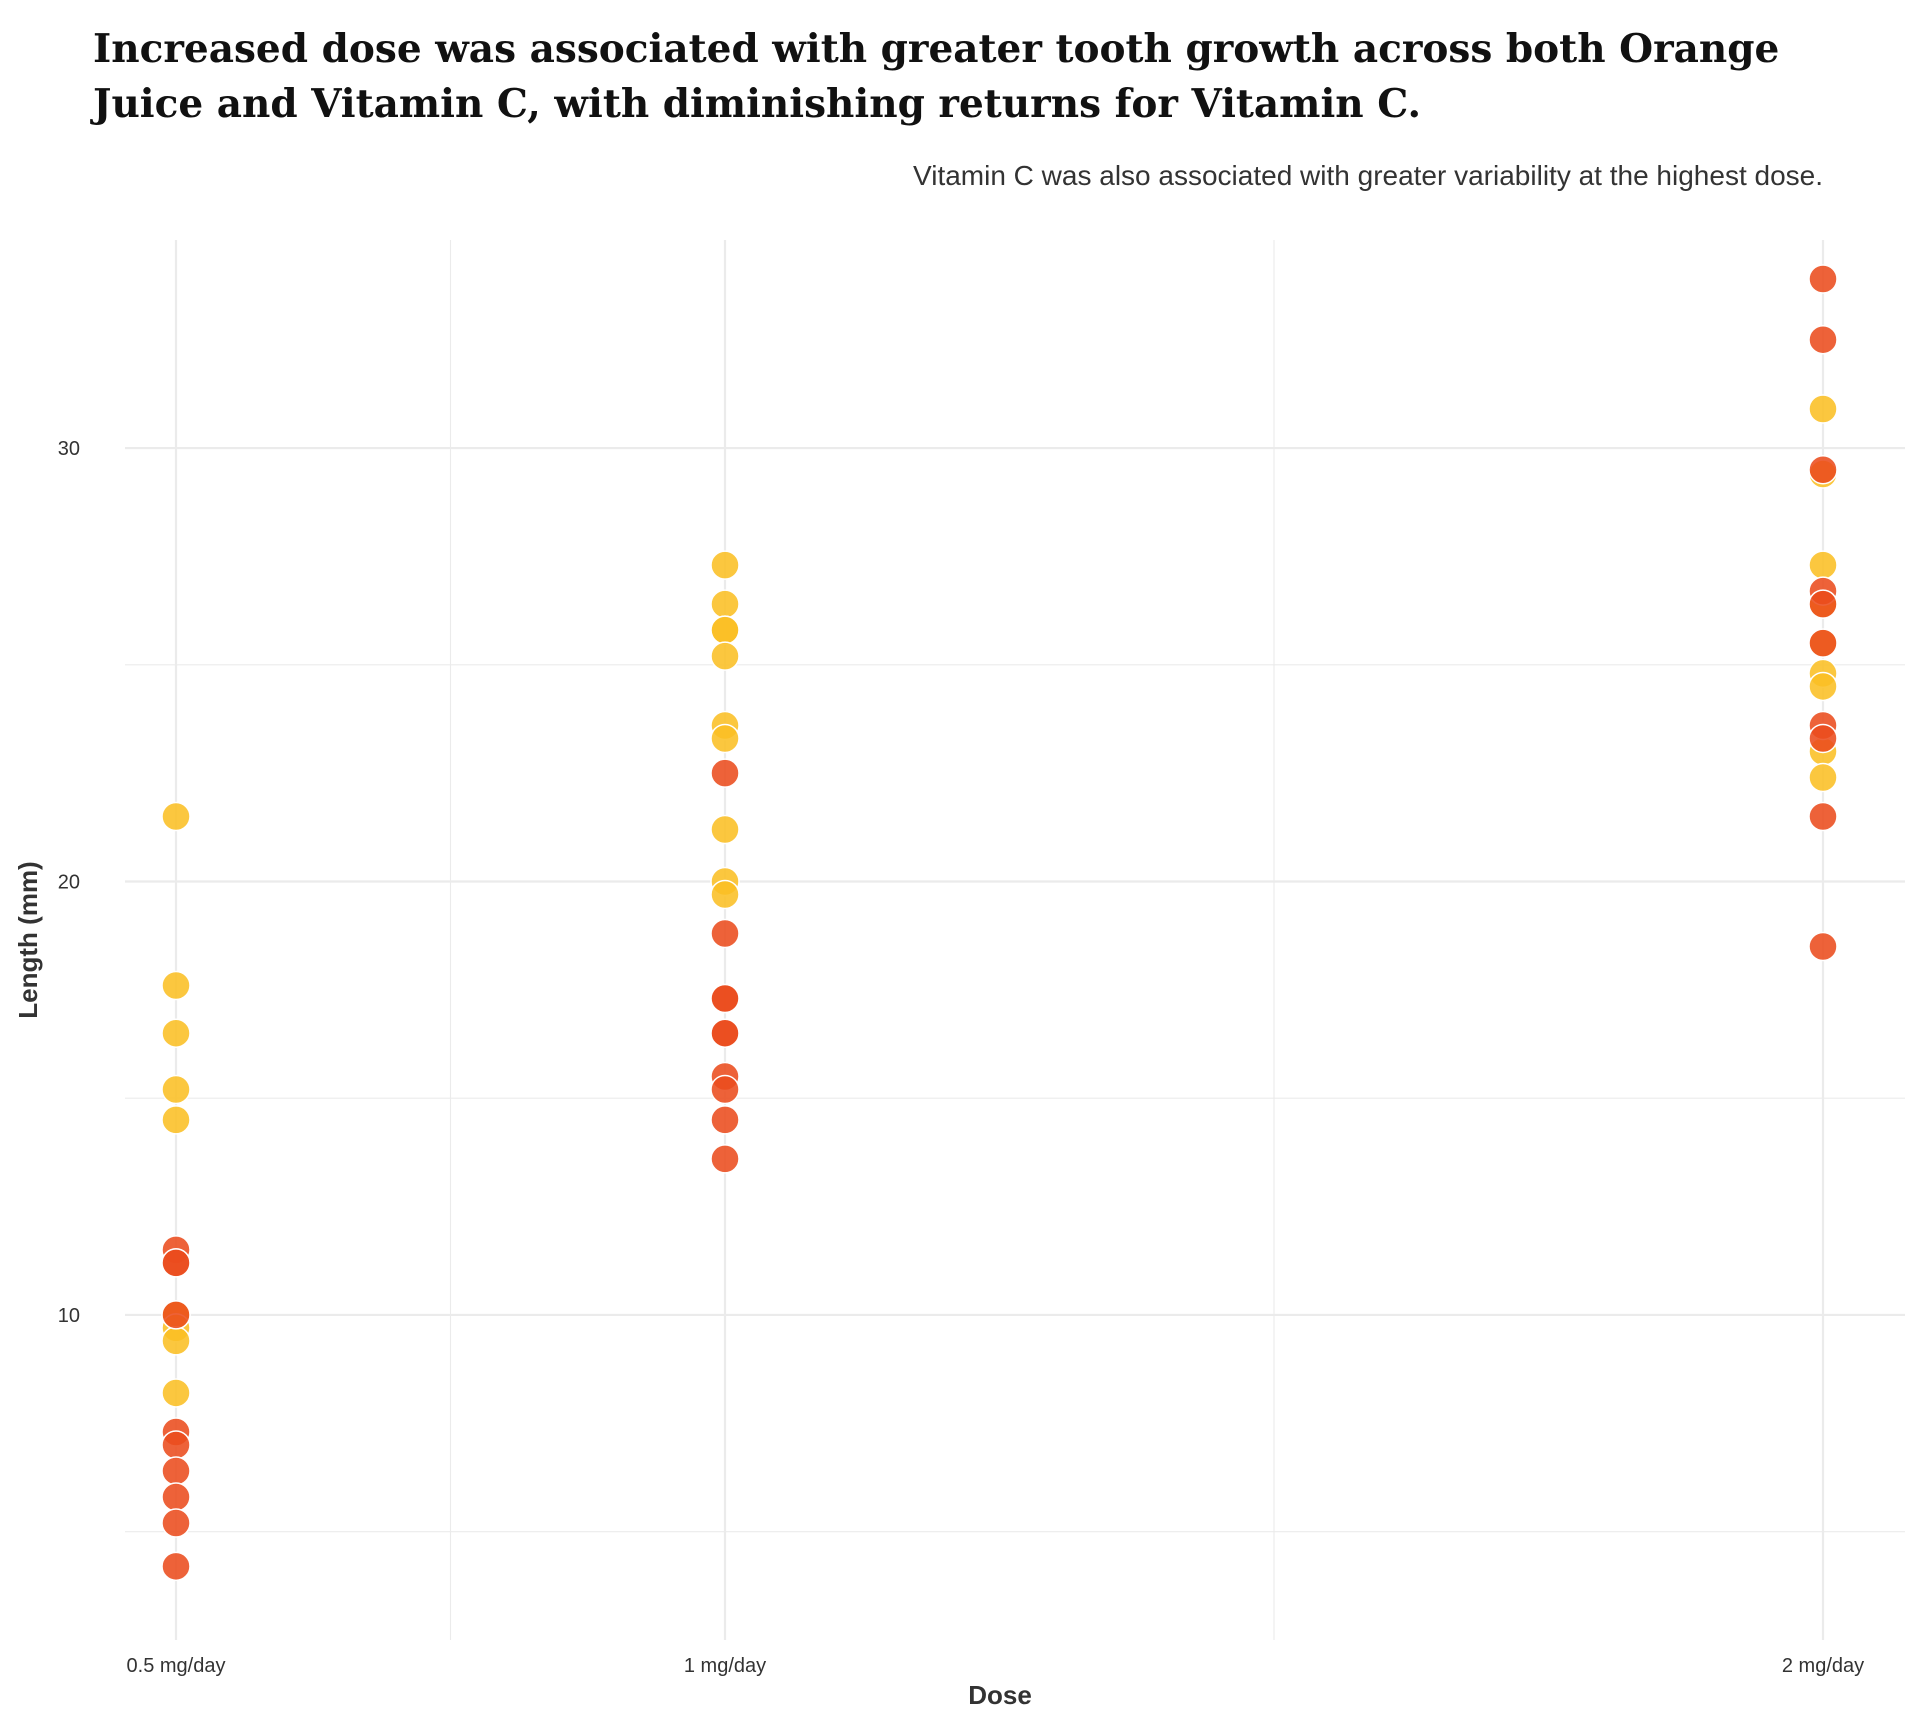  What do you see at coordinates (1823, 1666) in the screenshot?
I see `x-tick-label: 2 mg/day` at bounding box center [1823, 1666].